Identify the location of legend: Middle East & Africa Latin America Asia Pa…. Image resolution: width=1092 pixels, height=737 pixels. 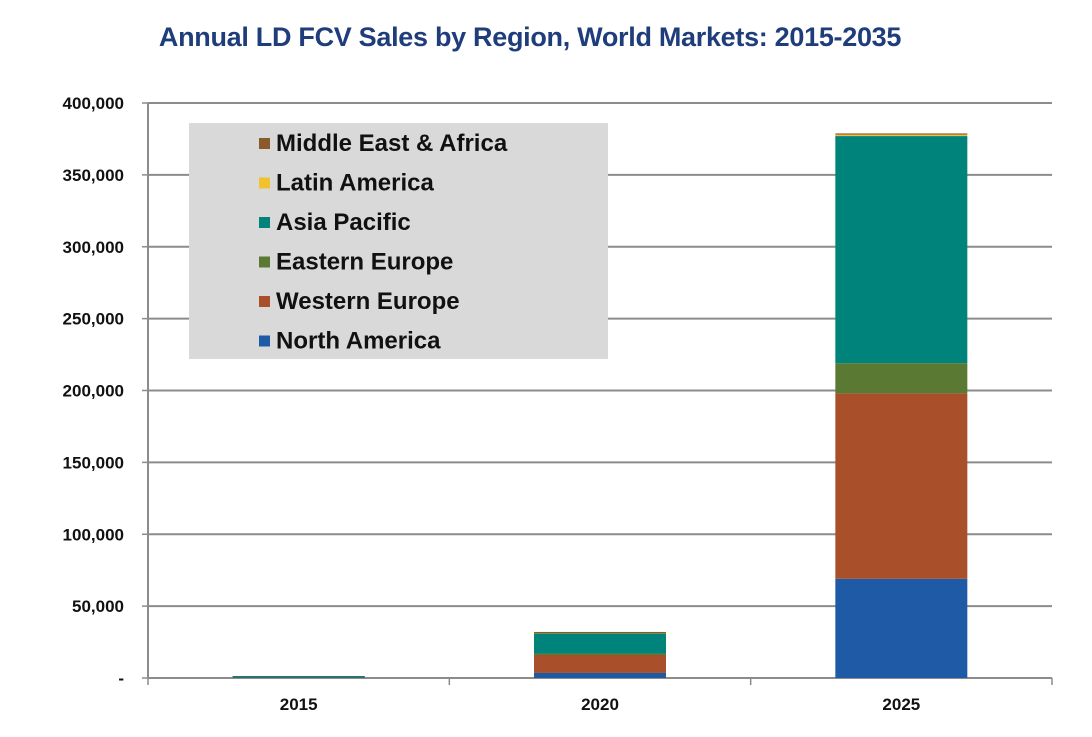
(398, 241).